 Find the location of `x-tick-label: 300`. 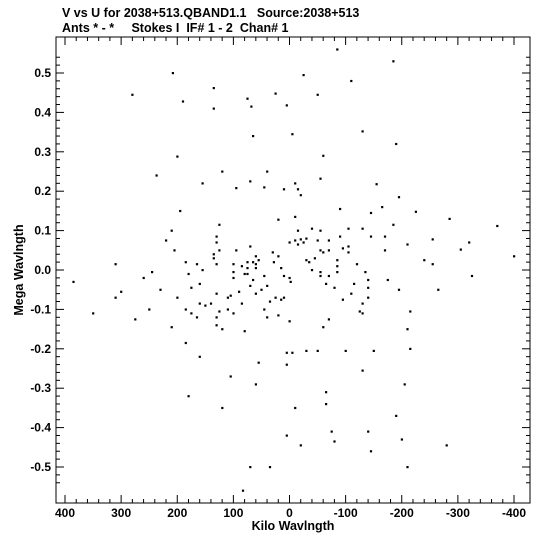

x-tick-label: 300 is located at coordinates (121, 513).